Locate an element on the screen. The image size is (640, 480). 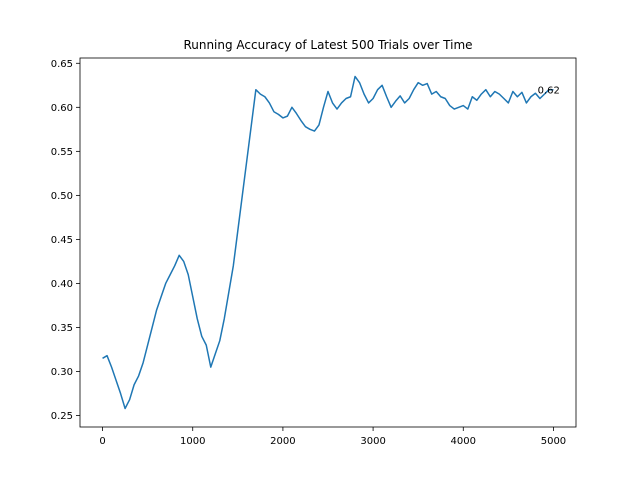
y-tick-label: 0.35 is located at coordinates (62, 328).